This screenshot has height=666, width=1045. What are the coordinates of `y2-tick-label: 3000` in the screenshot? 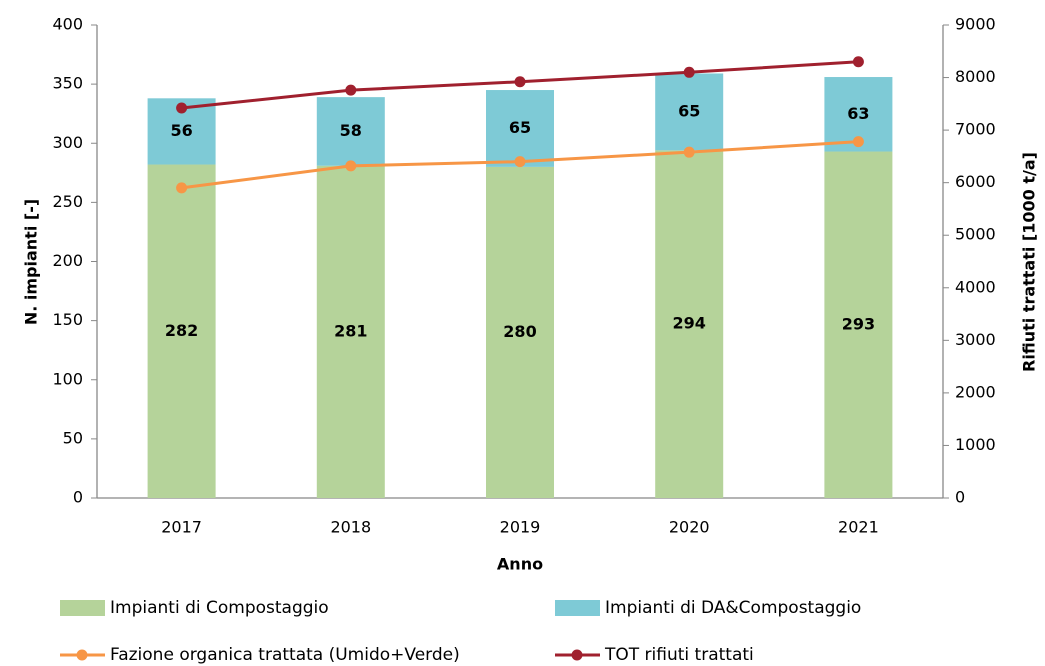 It's located at (975, 339).